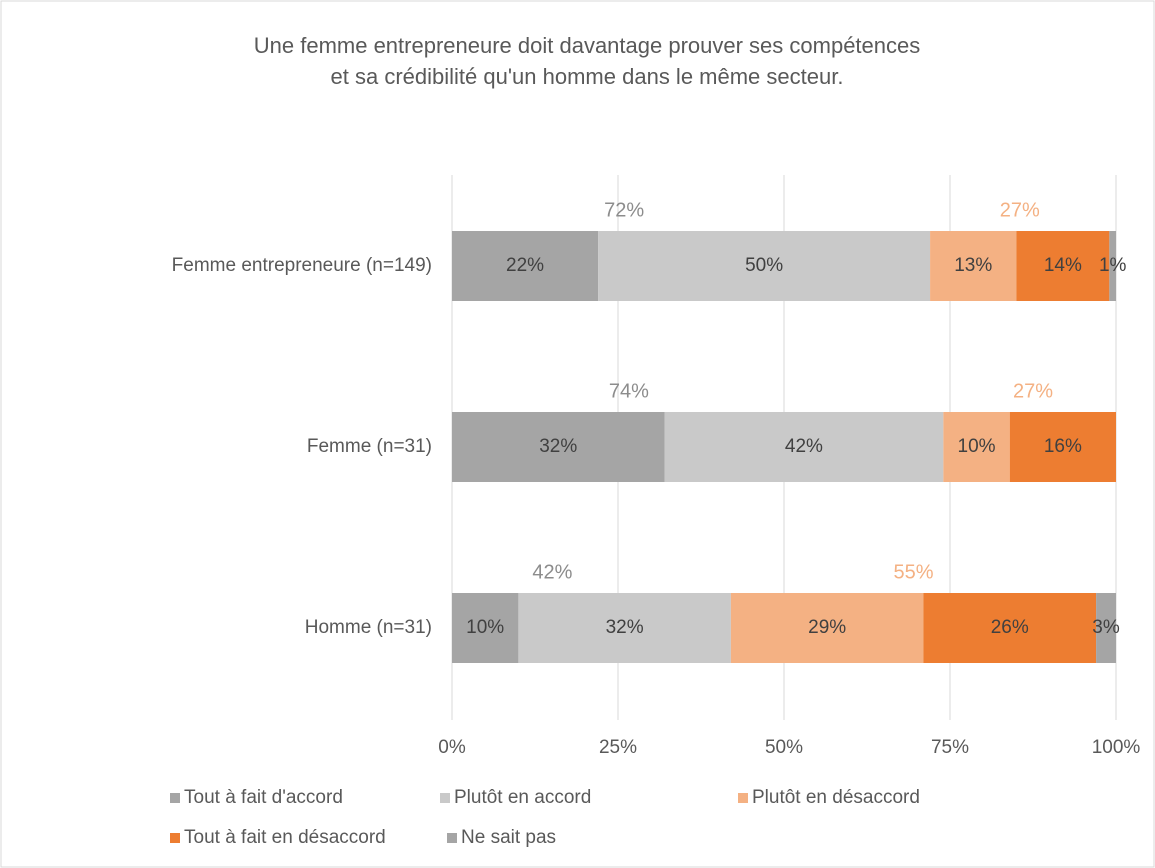 The image size is (1155, 868). Describe the element at coordinates (1116, 747) in the screenshot. I see `x-tick-label: 100%` at that location.